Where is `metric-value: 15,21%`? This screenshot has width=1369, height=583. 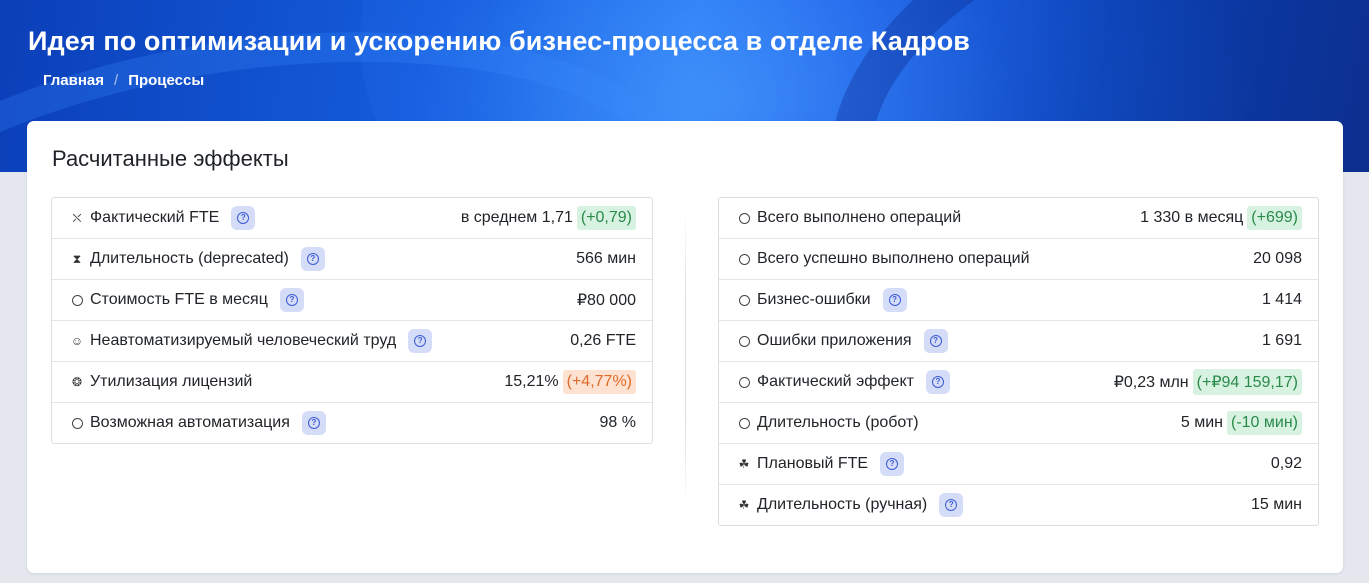 metric-value: 15,21% is located at coordinates (531, 381).